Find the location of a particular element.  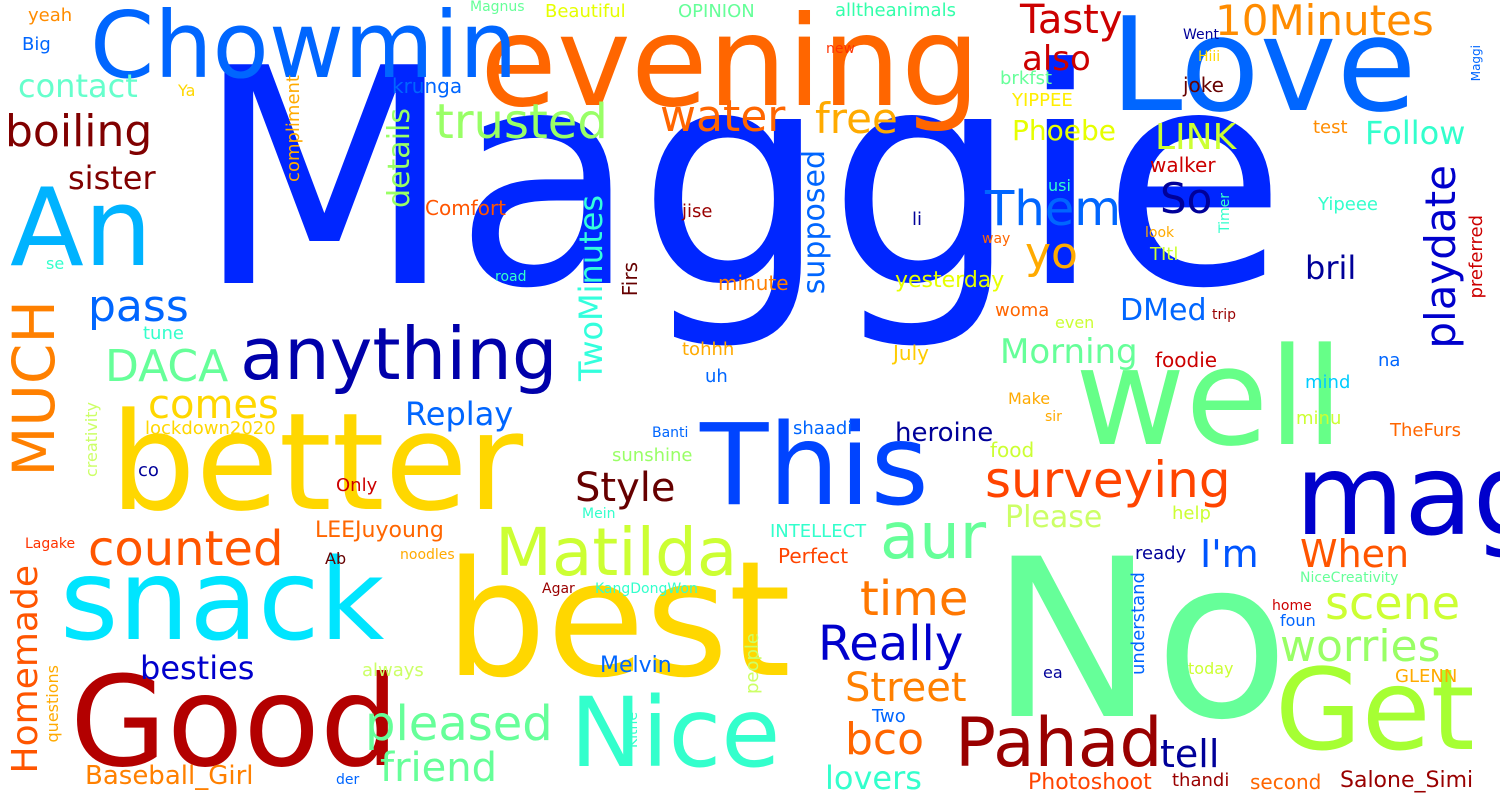

word-tohhh: tohhh is located at coordinates (708, 349).